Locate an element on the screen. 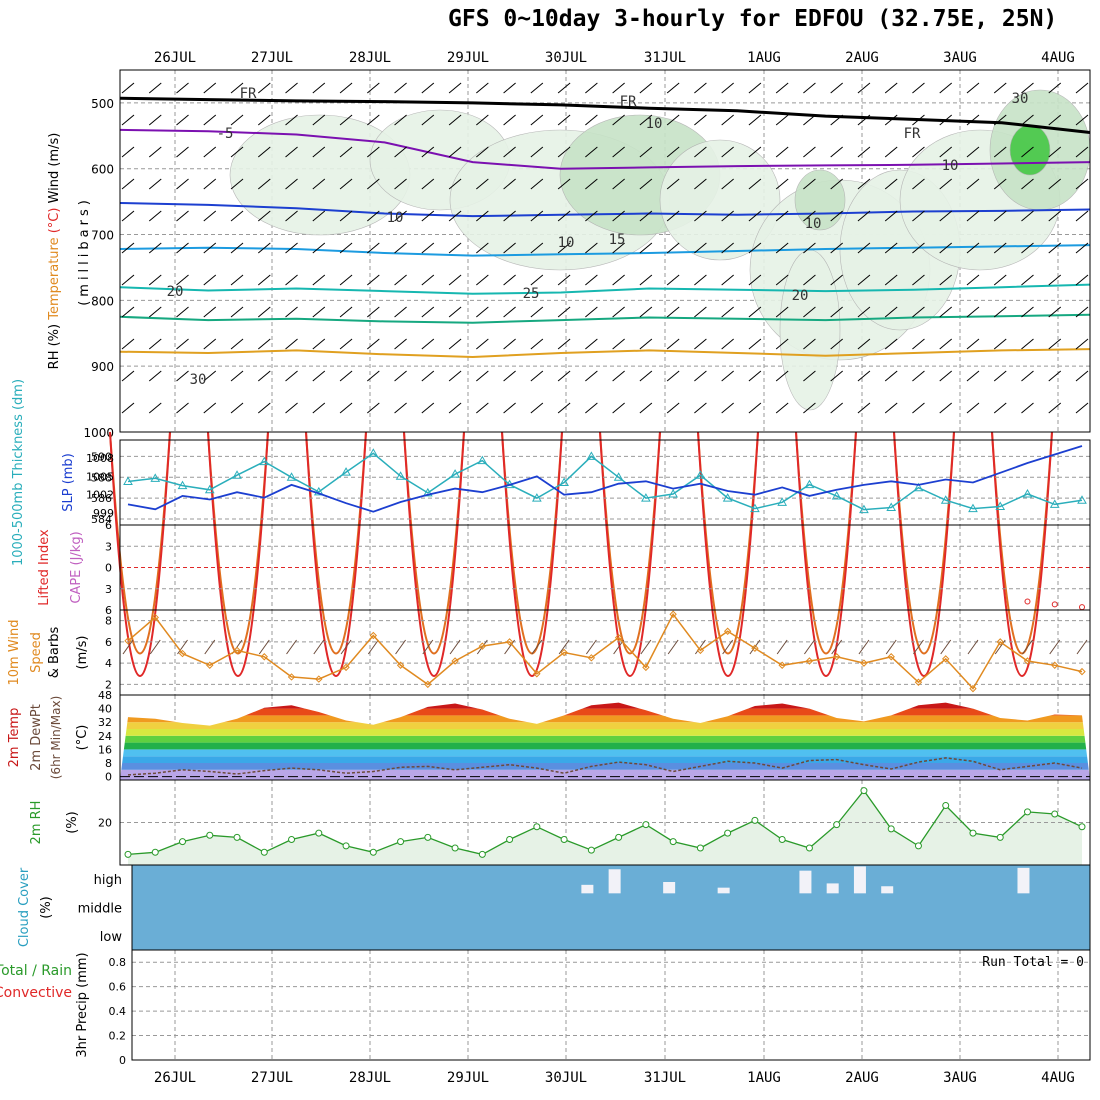 This screenshot has width=1100, height=1100. contour-label: 30 is located at coordinates (198, 380).